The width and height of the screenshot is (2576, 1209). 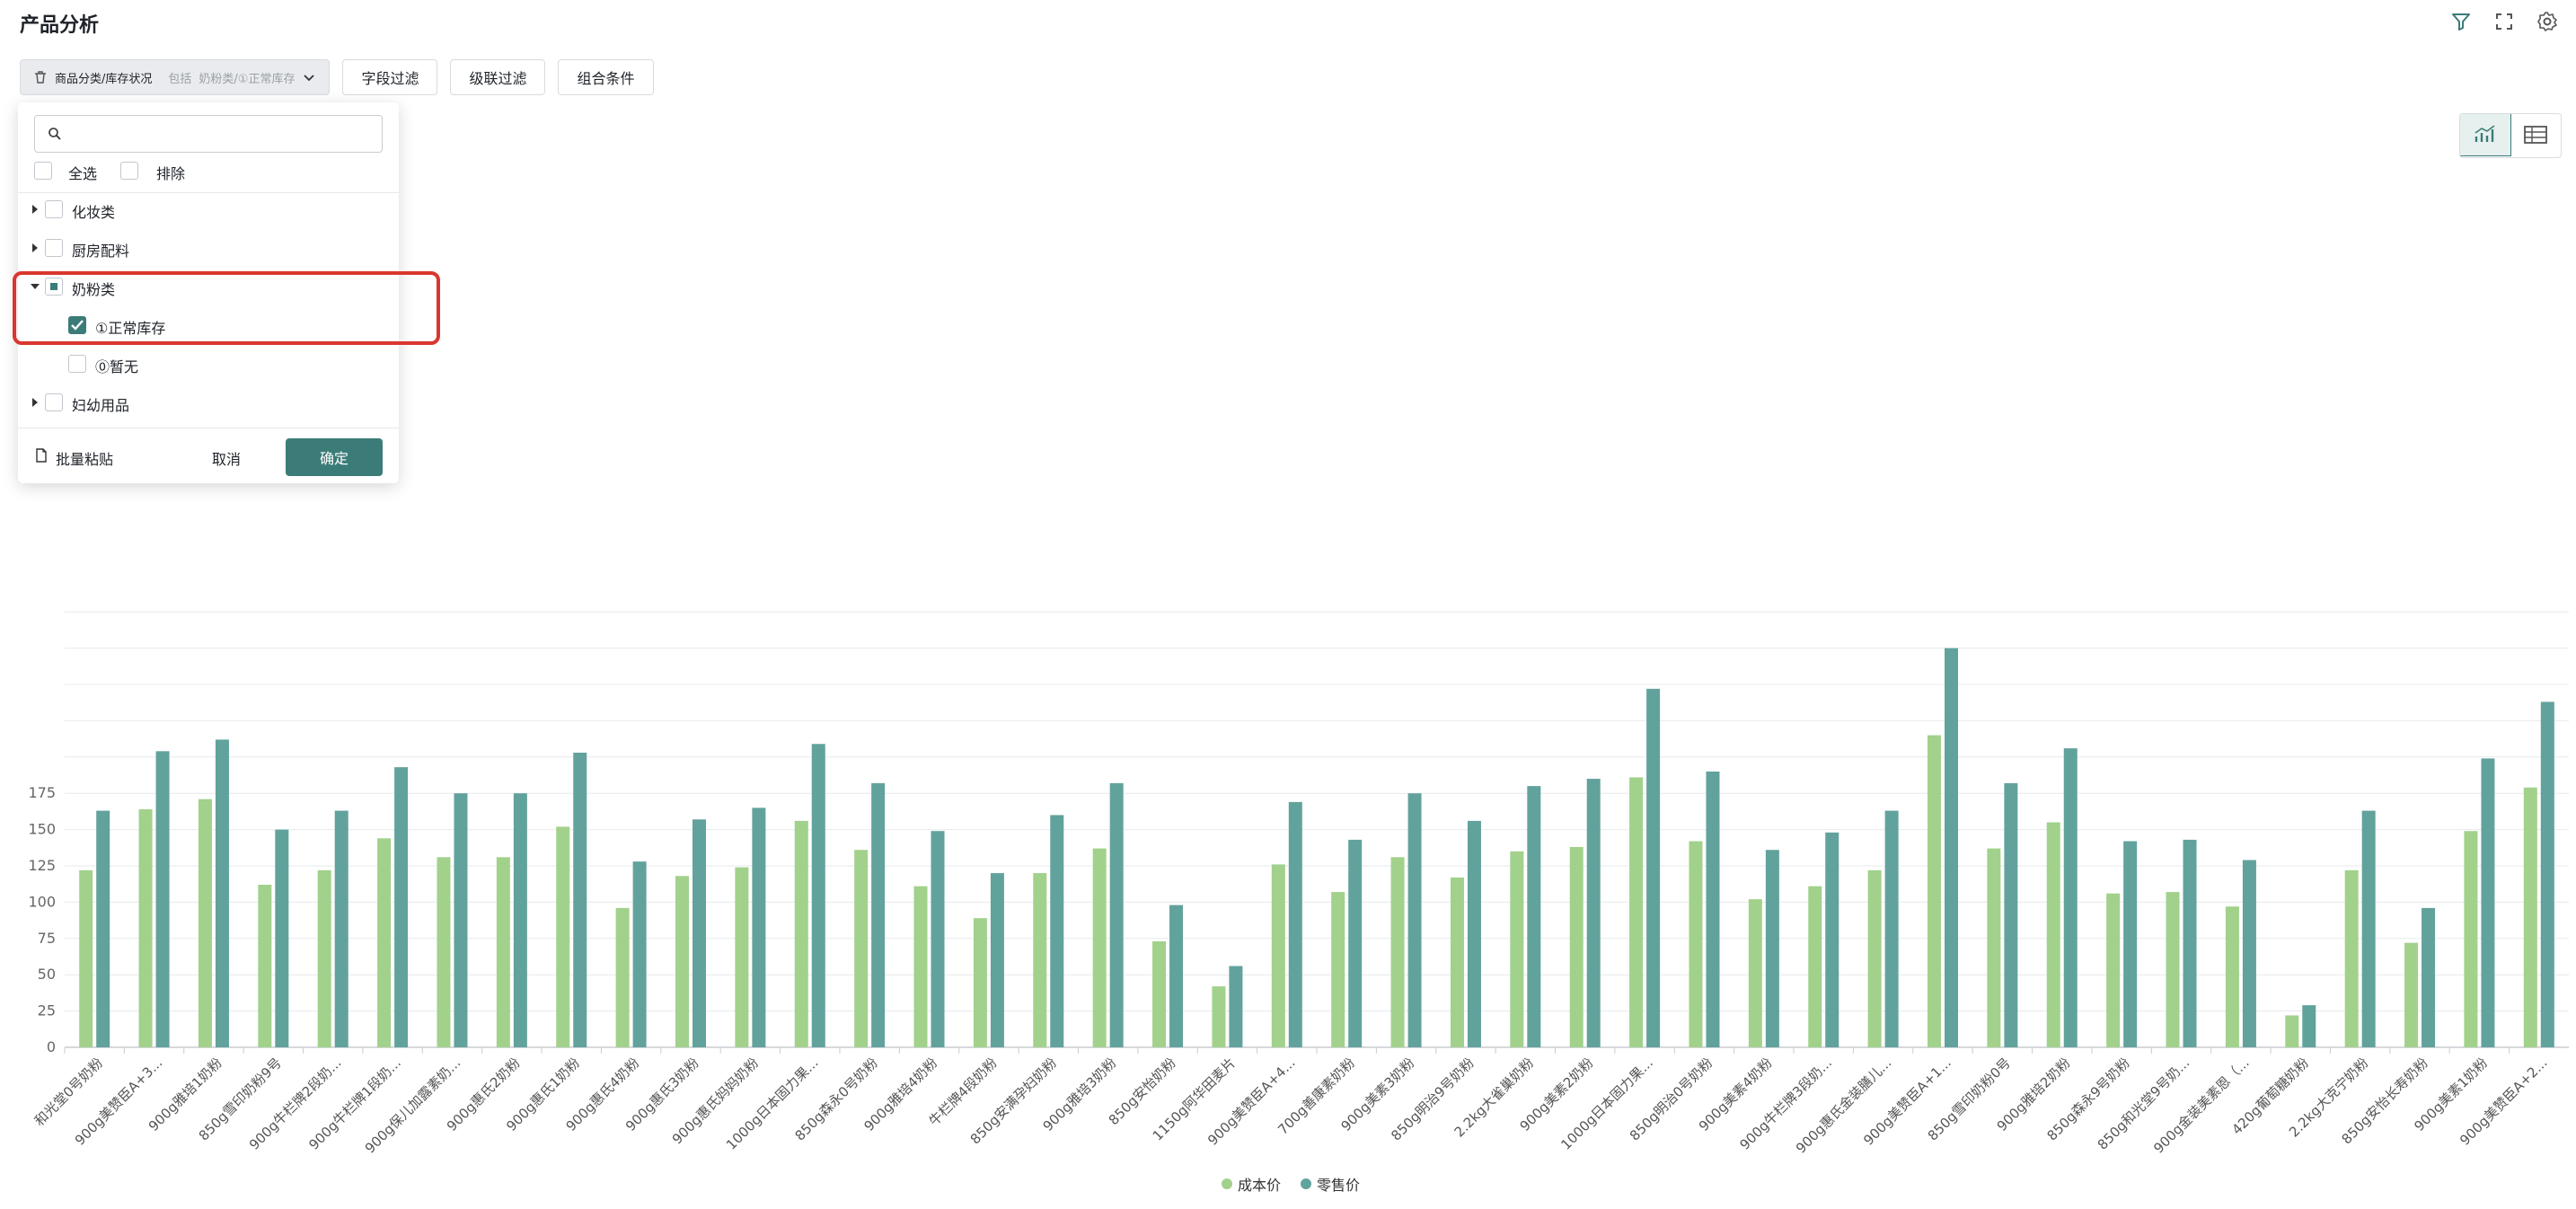 I want to click on search-box, so click(x=208, y=134).